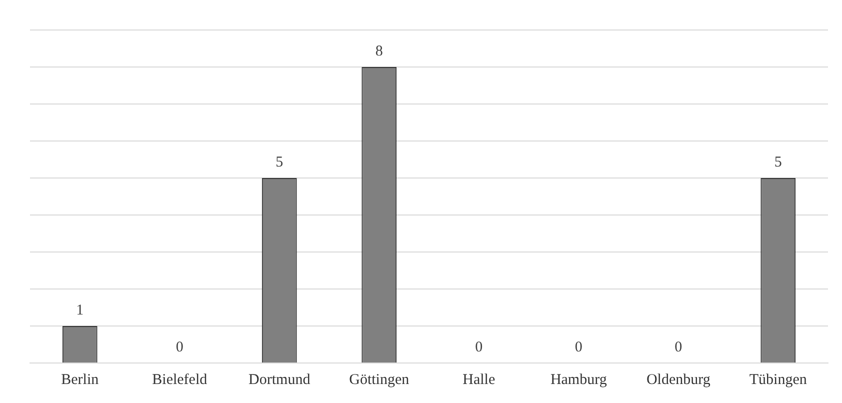  I want to click on x-tick-label: Oldenburg, so click(678, 380).